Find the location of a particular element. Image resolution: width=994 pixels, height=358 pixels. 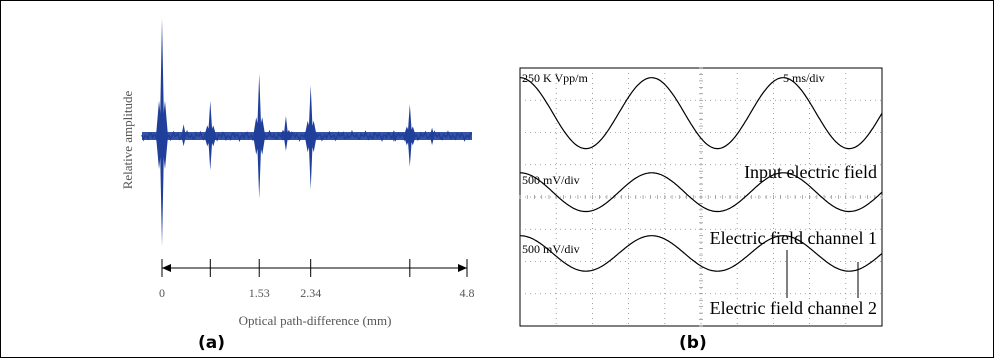

x-tick-label: 0 is located at coordinates (162, 293).